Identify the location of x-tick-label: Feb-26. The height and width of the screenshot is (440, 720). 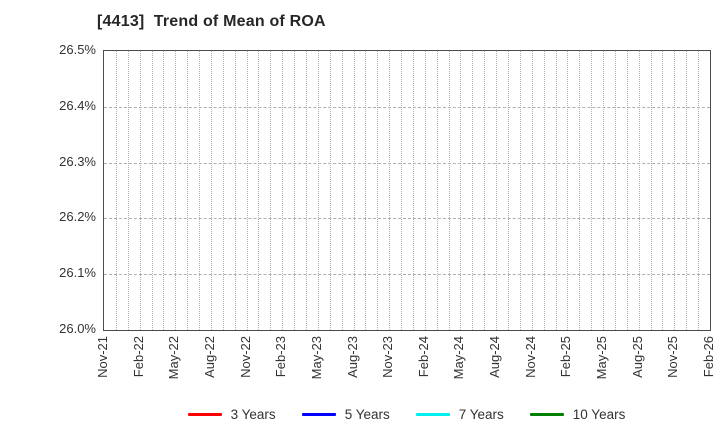
(708, 357).